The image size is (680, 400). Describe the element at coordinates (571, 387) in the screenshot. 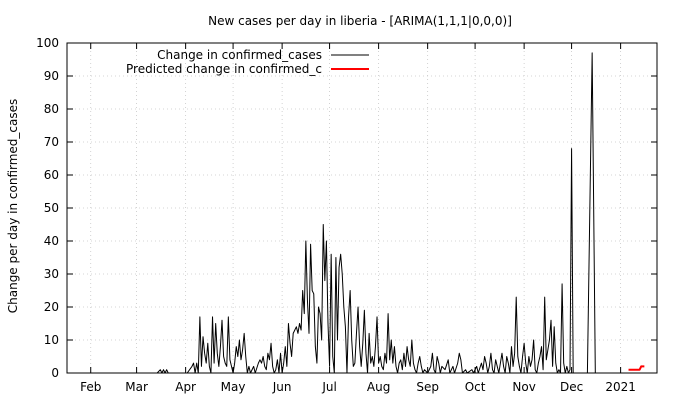

I see `x-tick-label: Dec` at that location.